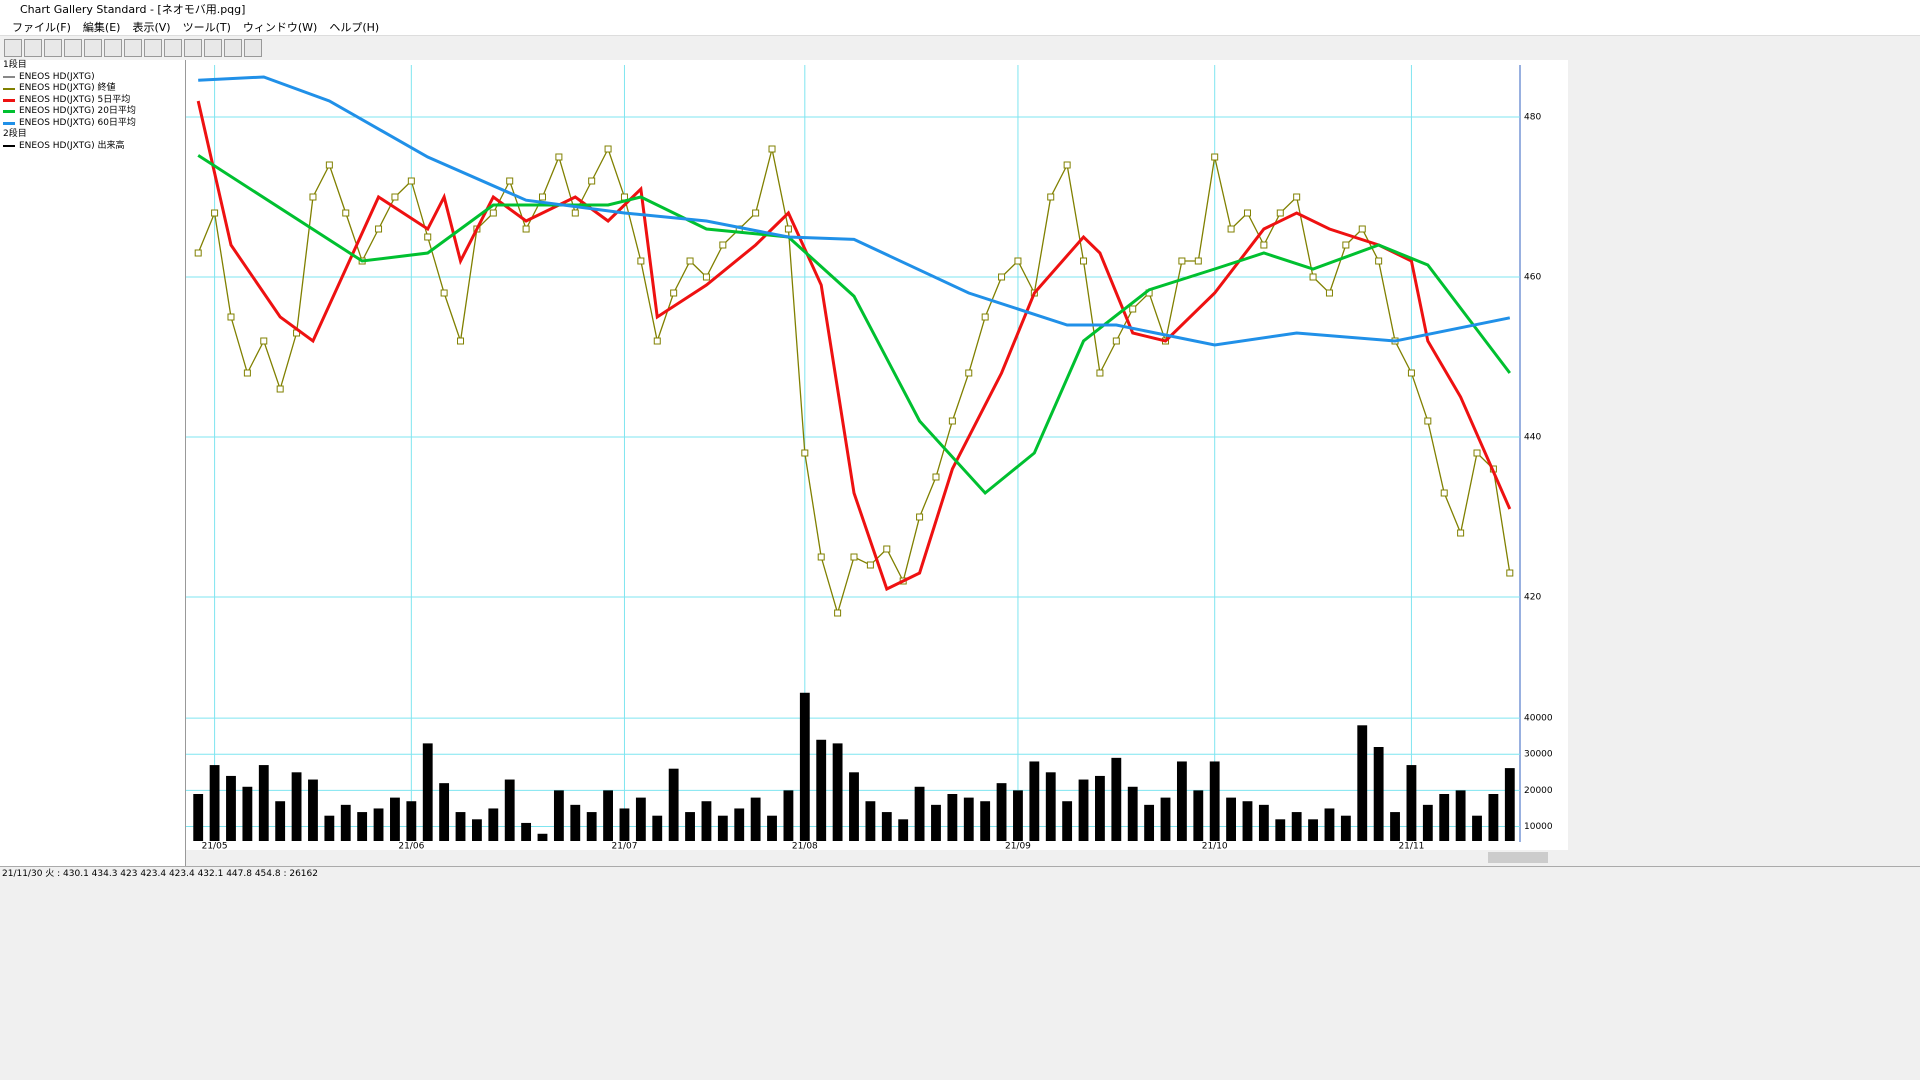 The height and width of the screenshot is (1080, 1920). I want to click on legend-entry: ENEOS HD(JXTG) 20日平均, so click(92, 112).